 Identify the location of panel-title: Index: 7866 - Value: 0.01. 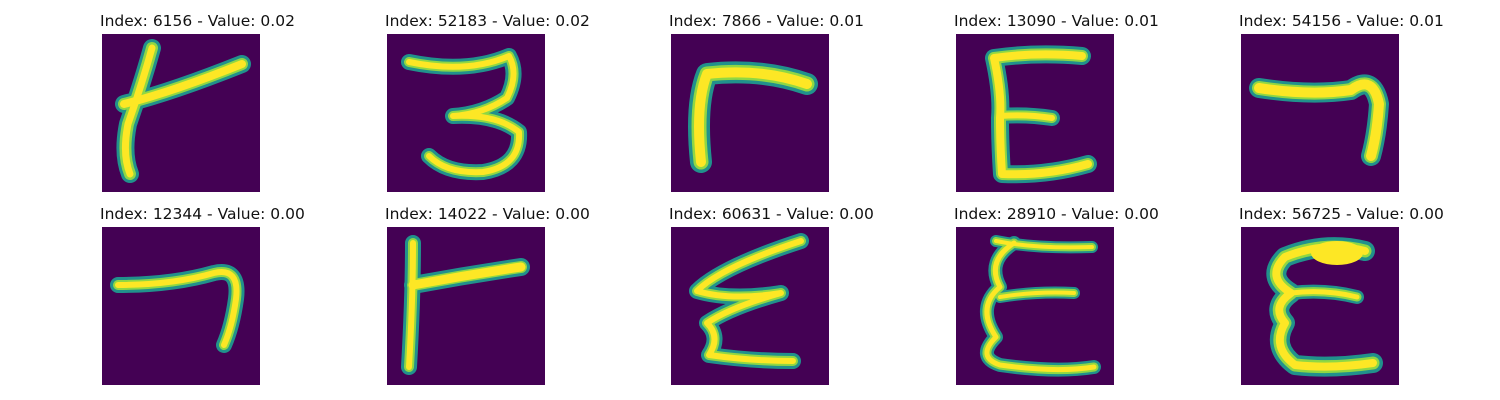
(766, 21).